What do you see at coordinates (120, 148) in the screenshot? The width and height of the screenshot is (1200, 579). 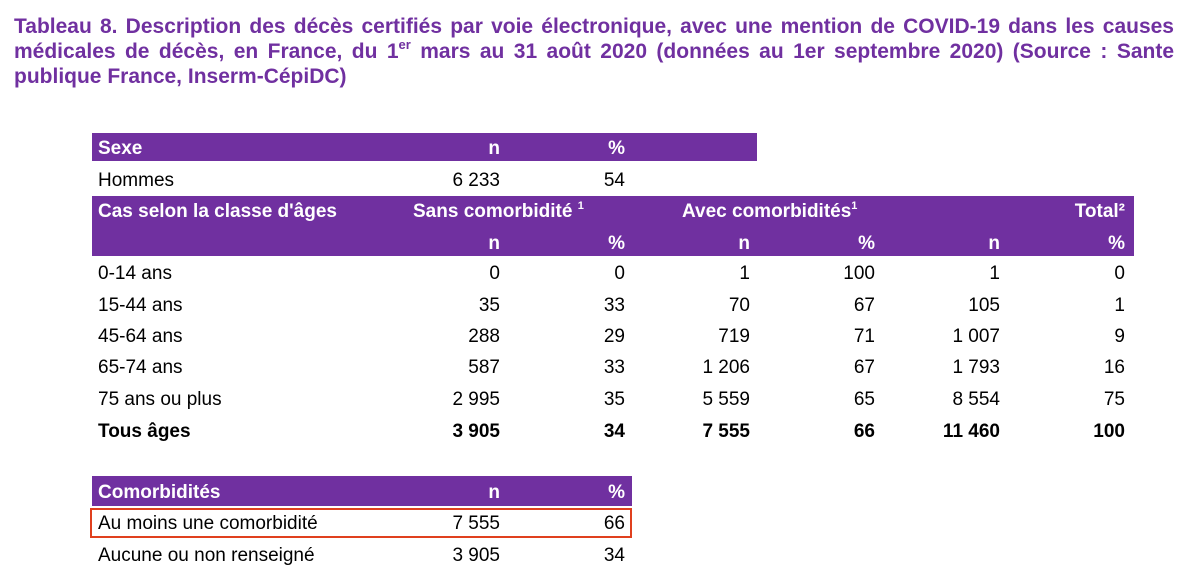 I see `sexe-header-label: Sexe` at bounding box center [120, 148].